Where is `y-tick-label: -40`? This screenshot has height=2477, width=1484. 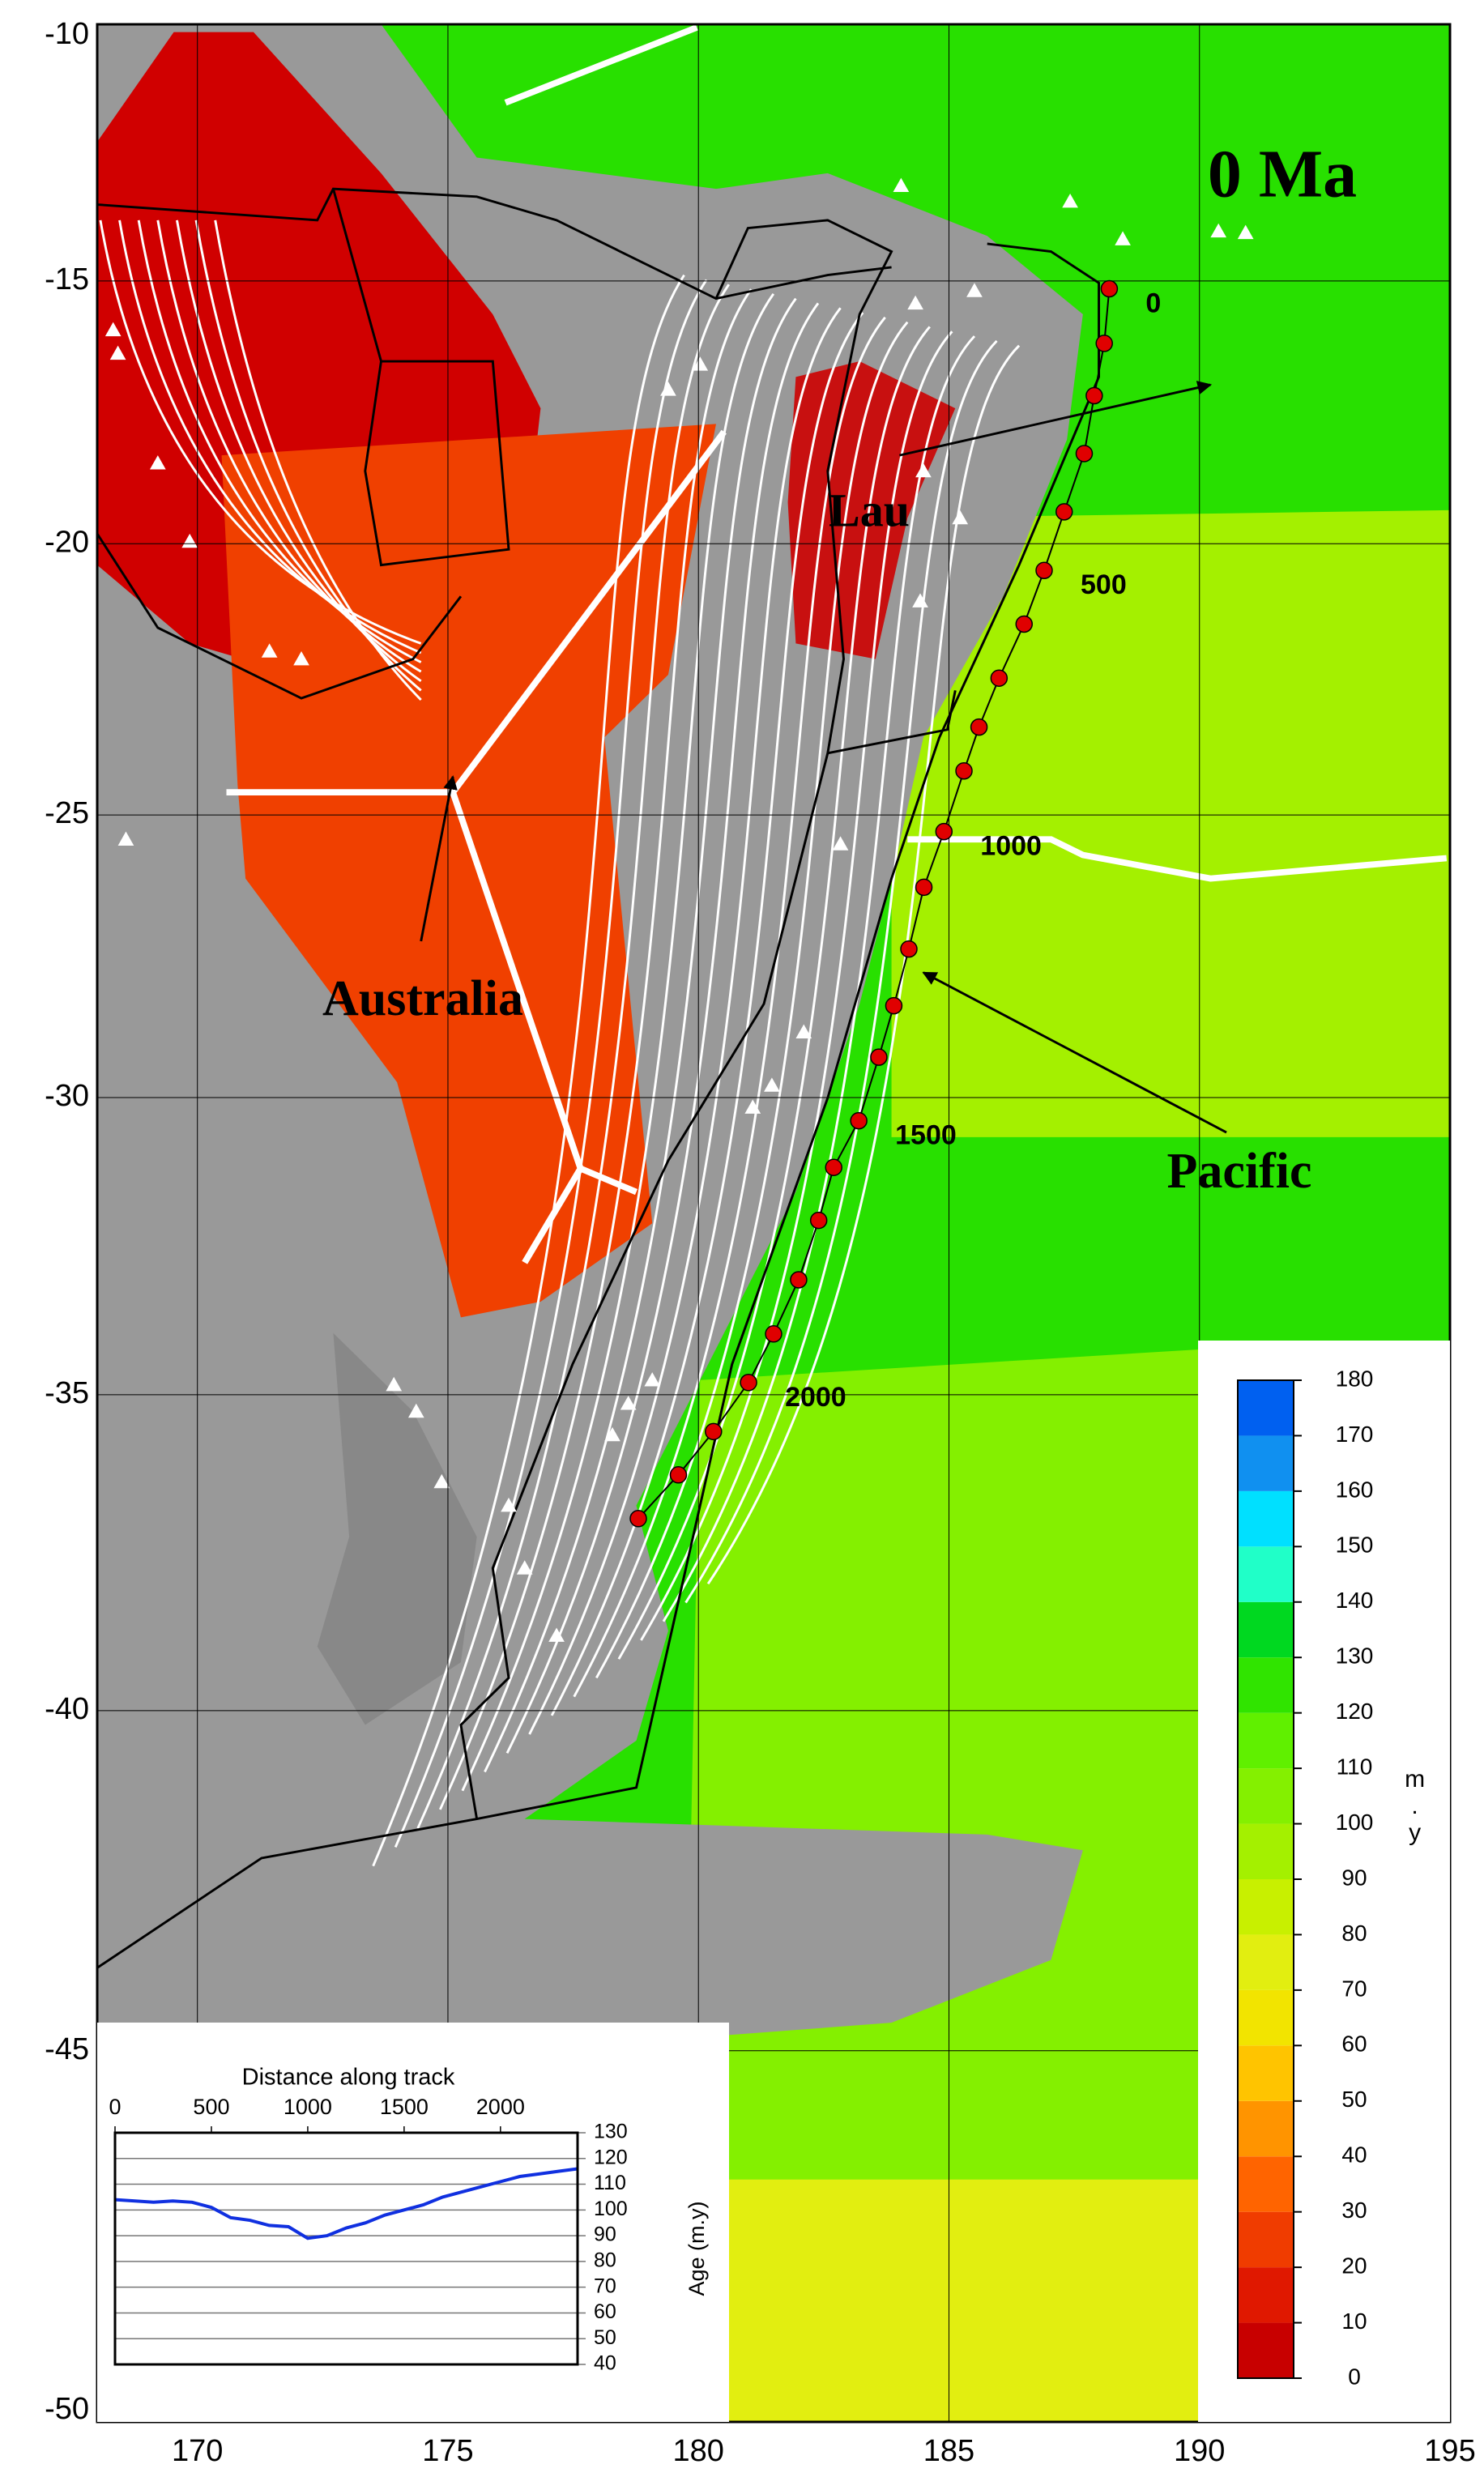
y-tick-label: -40 is located at coordinates (67, 1709).